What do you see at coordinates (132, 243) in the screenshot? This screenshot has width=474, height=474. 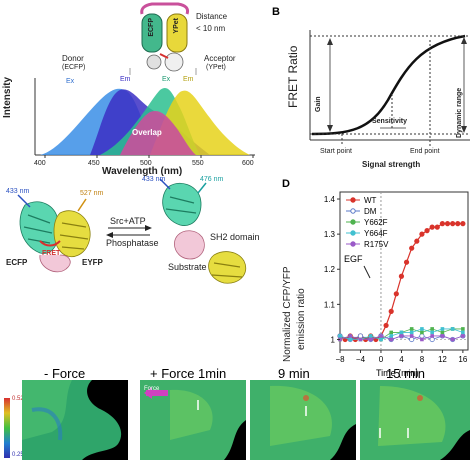 I see `reaction-bottom-label: Phosphatase` at bounding box center [132, 243].